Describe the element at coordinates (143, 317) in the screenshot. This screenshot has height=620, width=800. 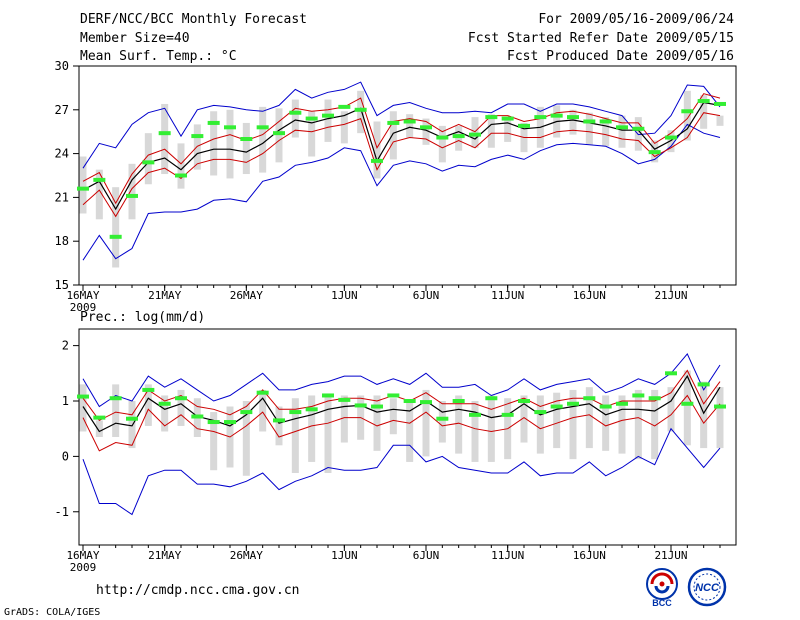
I see `prec-panel-label: Prec.: log(mm/d)` at that location.